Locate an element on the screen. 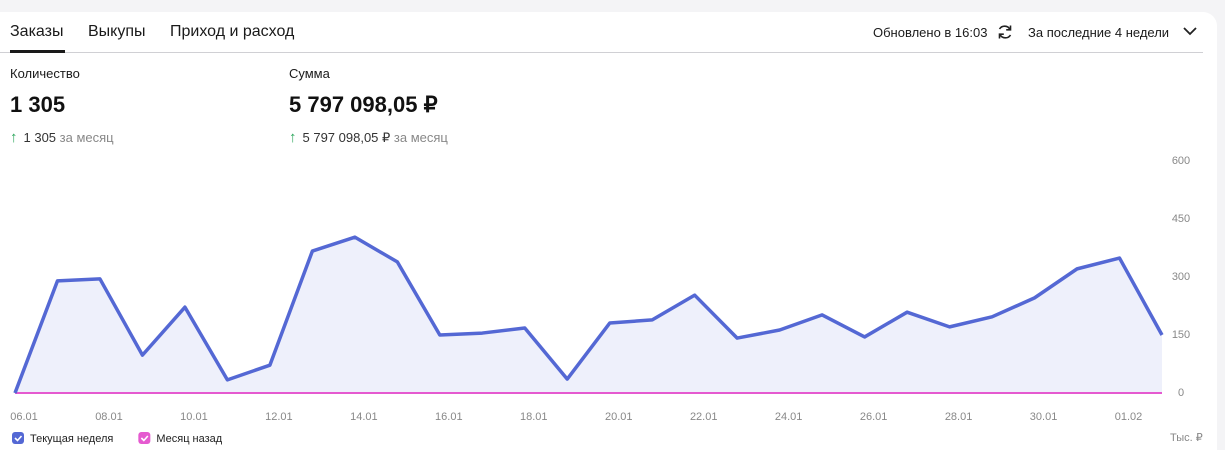  x-tick-label: 30.01 is located at coordinates (1044, 417).